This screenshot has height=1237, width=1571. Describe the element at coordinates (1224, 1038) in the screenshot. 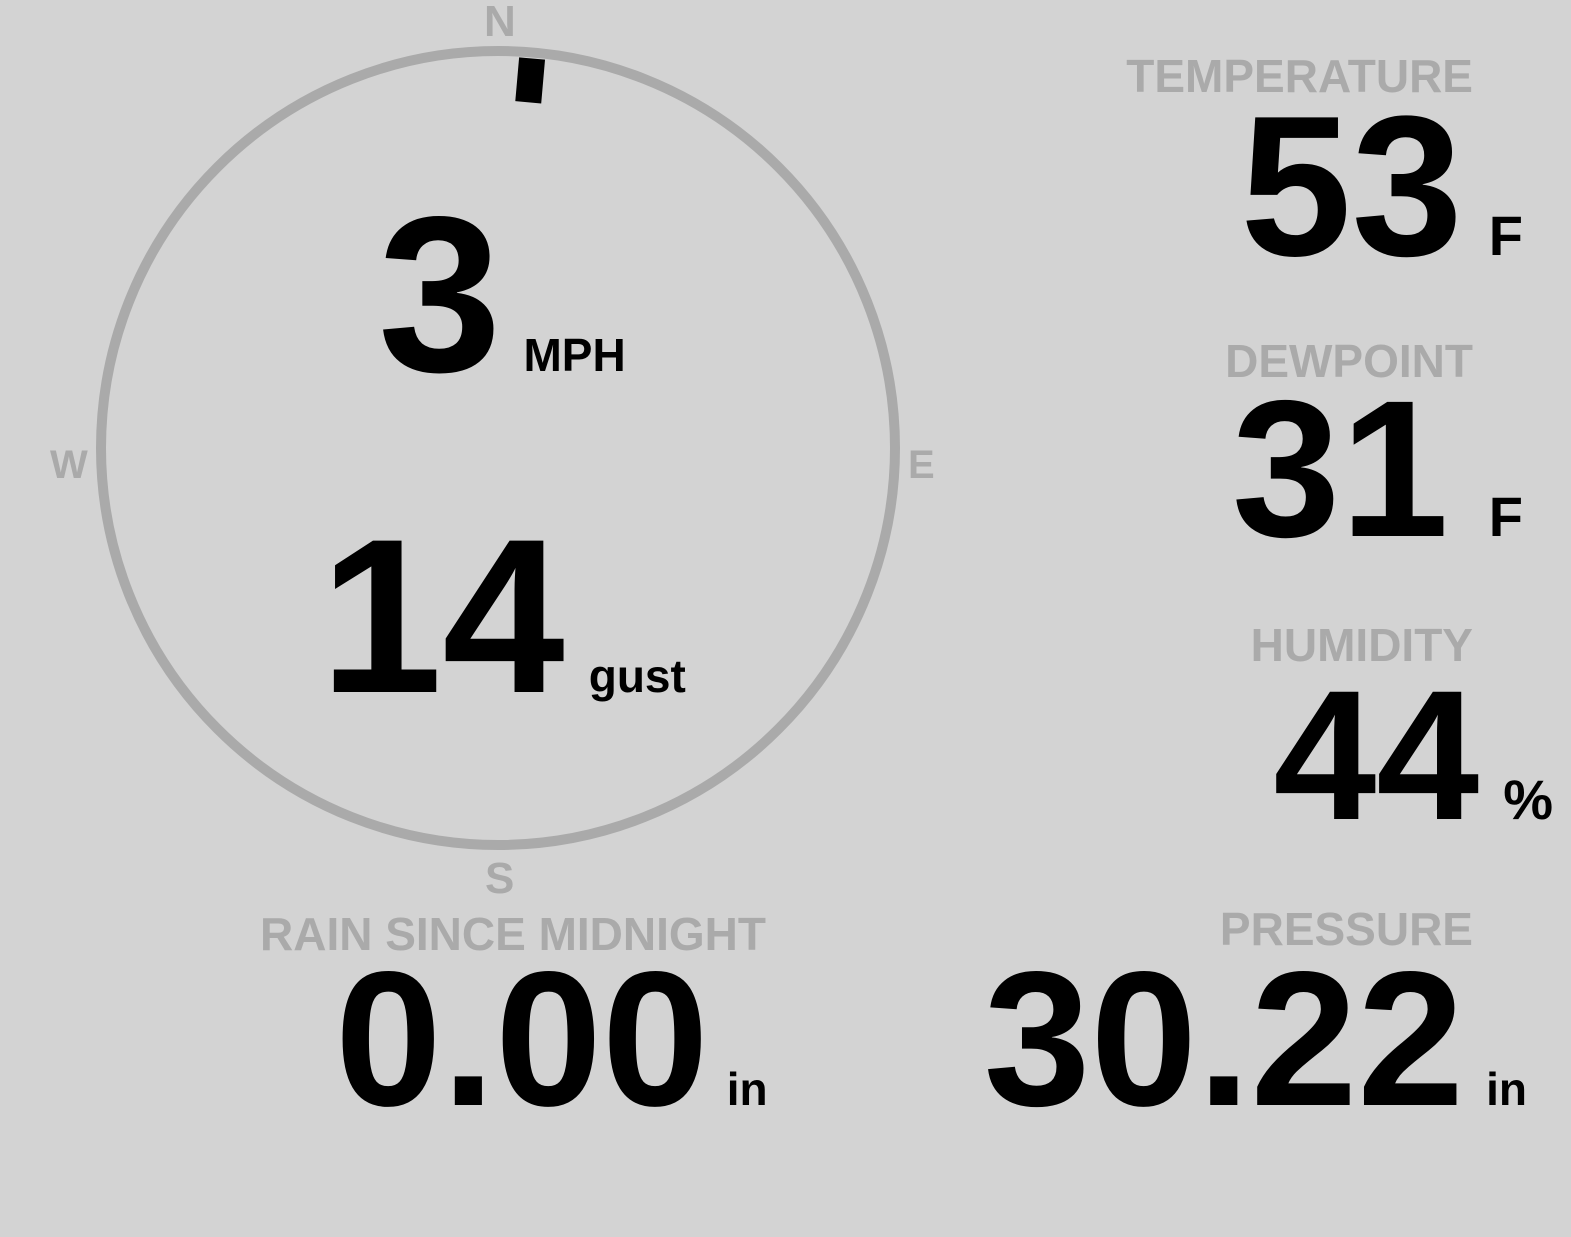

I see `pressure-value: 30.22` at that location.